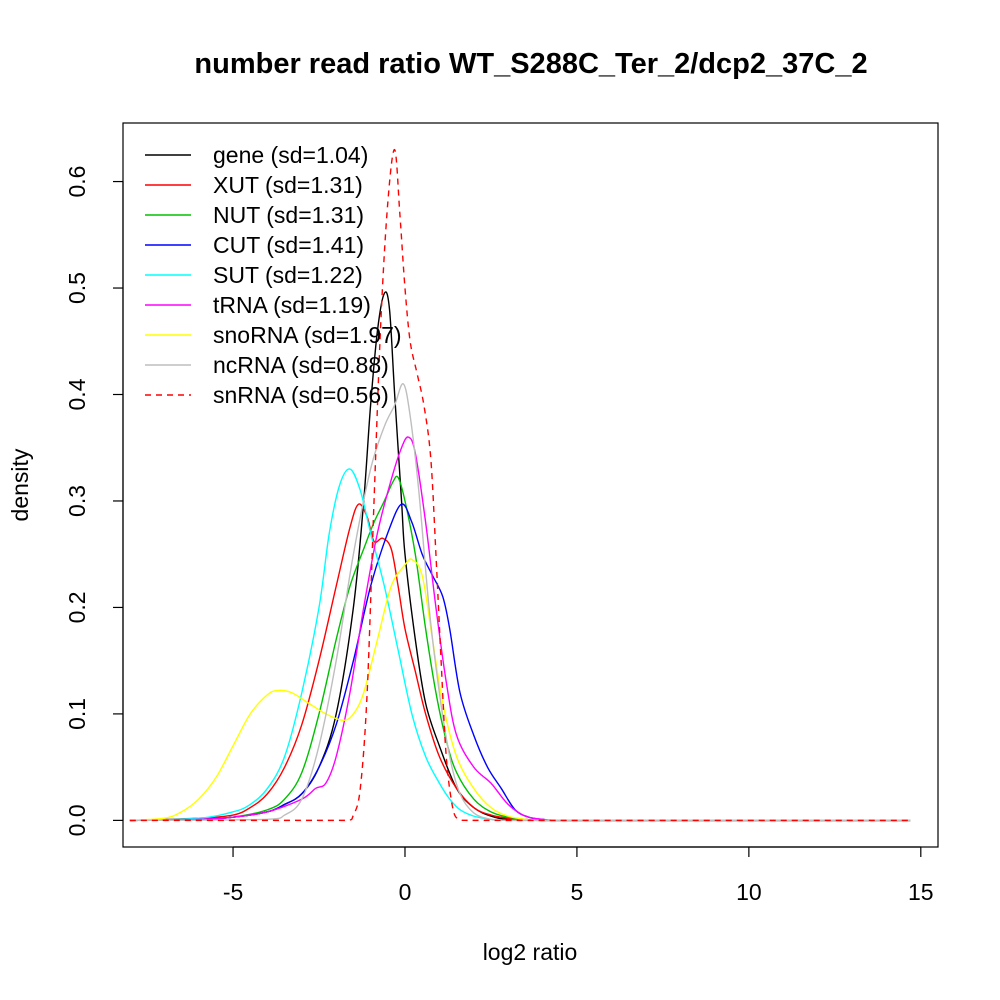 The height and width of the screenshot is (1000, 1000). What do you see at coordinates (288, 215) in the screenshot?
I see `legend-label: NUT (sd=1.31)` at bounding box center [288, 215].